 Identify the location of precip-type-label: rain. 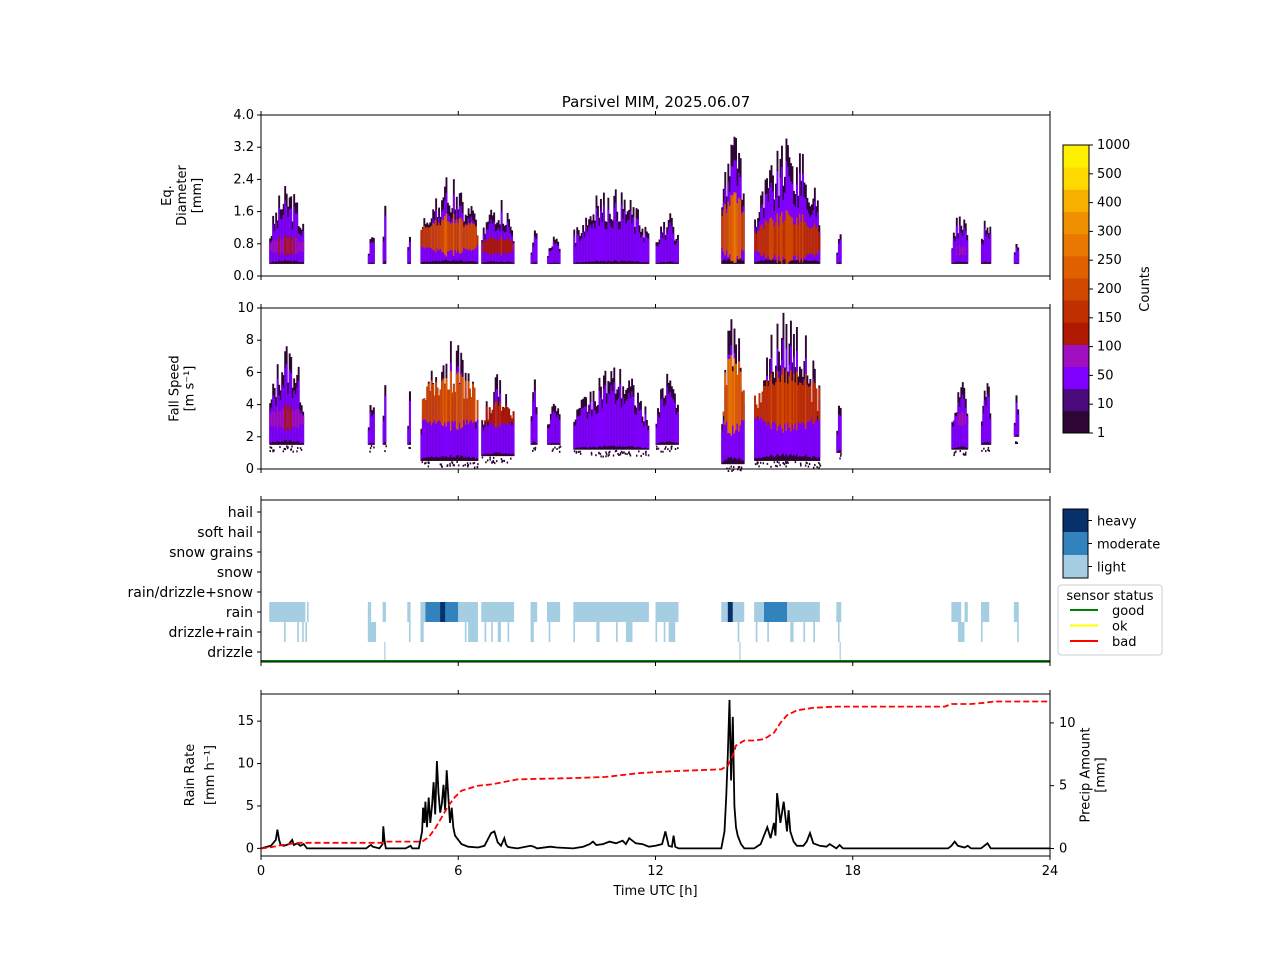
(239, 613).